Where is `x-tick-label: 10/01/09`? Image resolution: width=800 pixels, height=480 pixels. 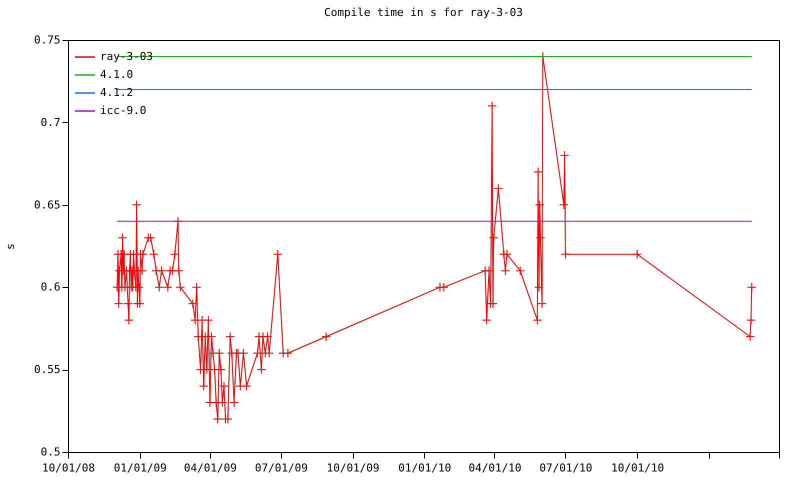 x-tick-label: 10/01/09 is located at coordinates (353, 468).